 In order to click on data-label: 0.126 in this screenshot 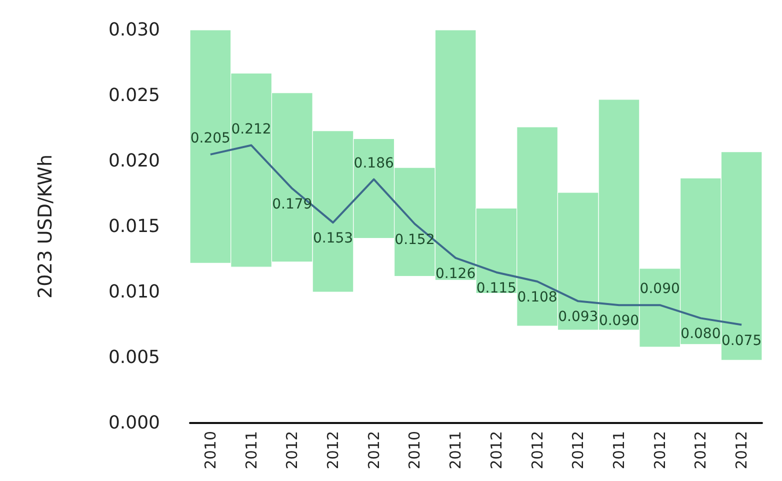, I will do `click(456, 274)`.